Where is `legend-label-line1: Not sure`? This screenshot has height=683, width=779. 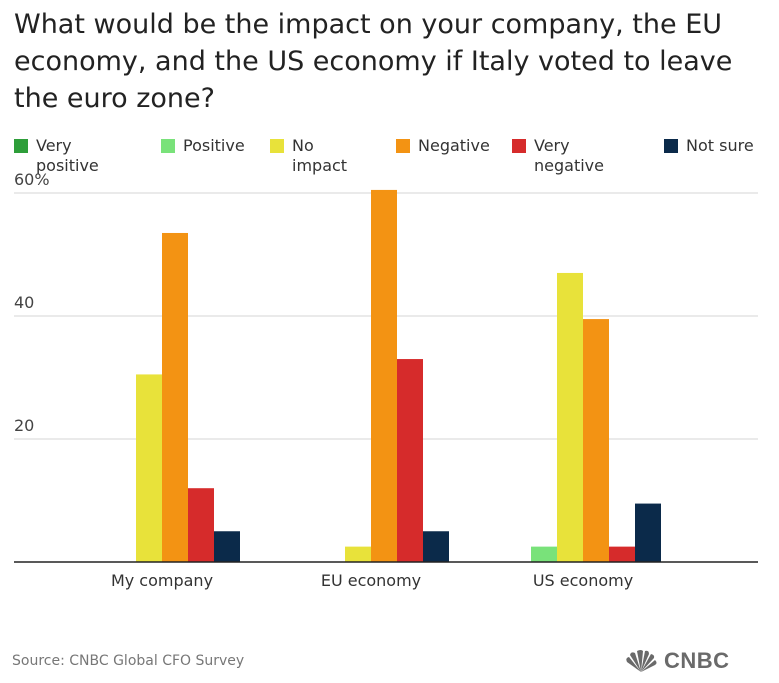 legend-label-line1: Not sure is located at coordinates (720, 145).